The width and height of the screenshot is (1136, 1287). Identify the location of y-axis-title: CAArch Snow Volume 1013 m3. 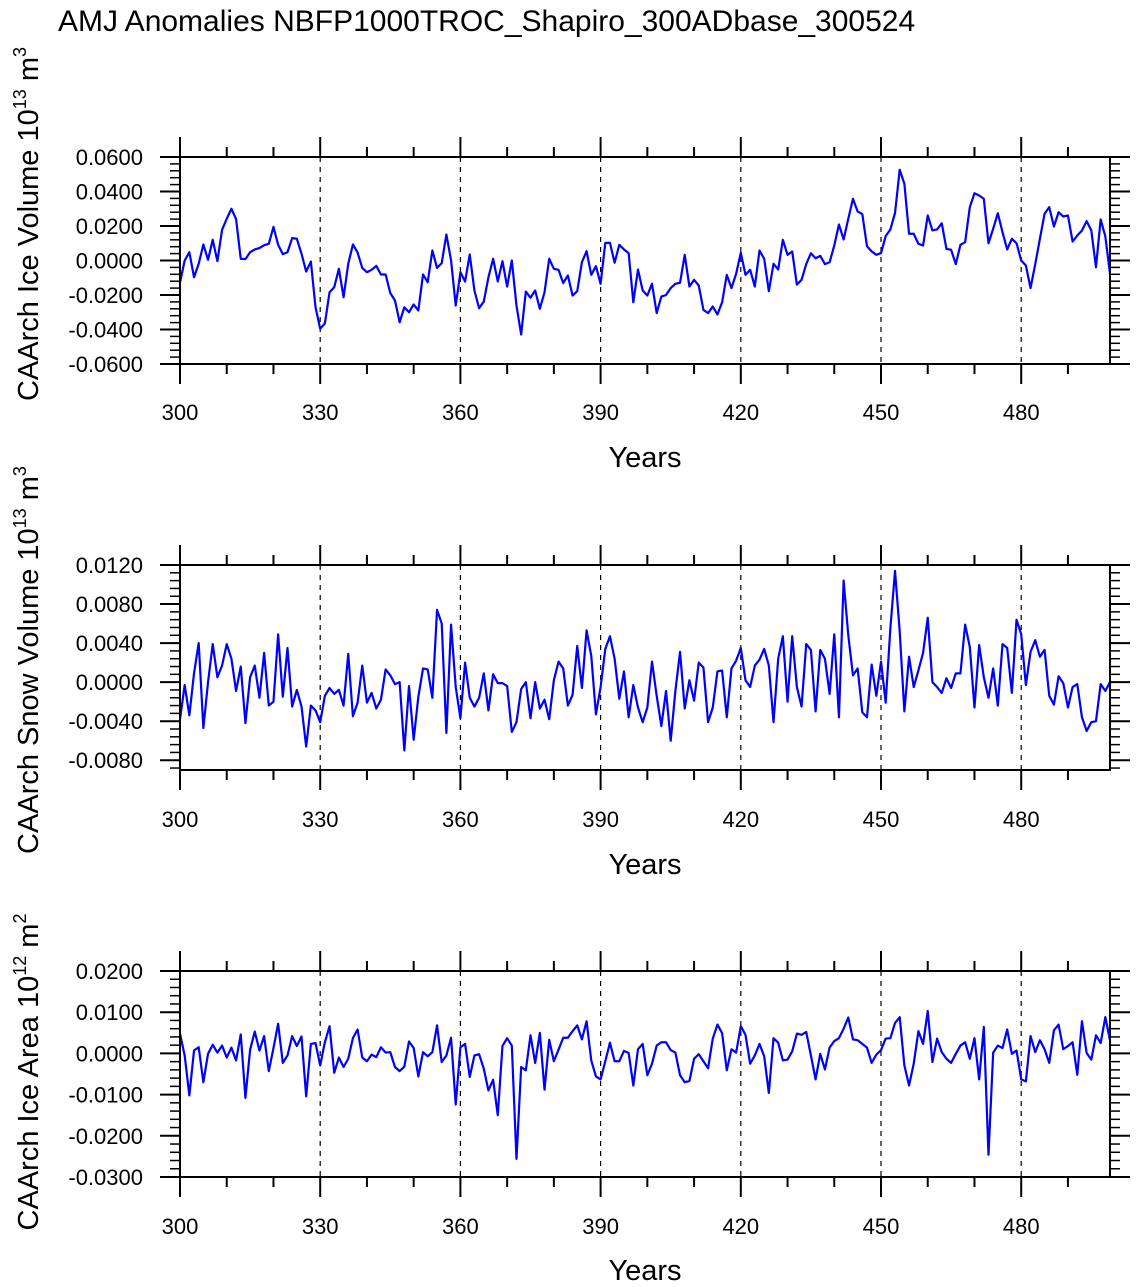
(27, 660).